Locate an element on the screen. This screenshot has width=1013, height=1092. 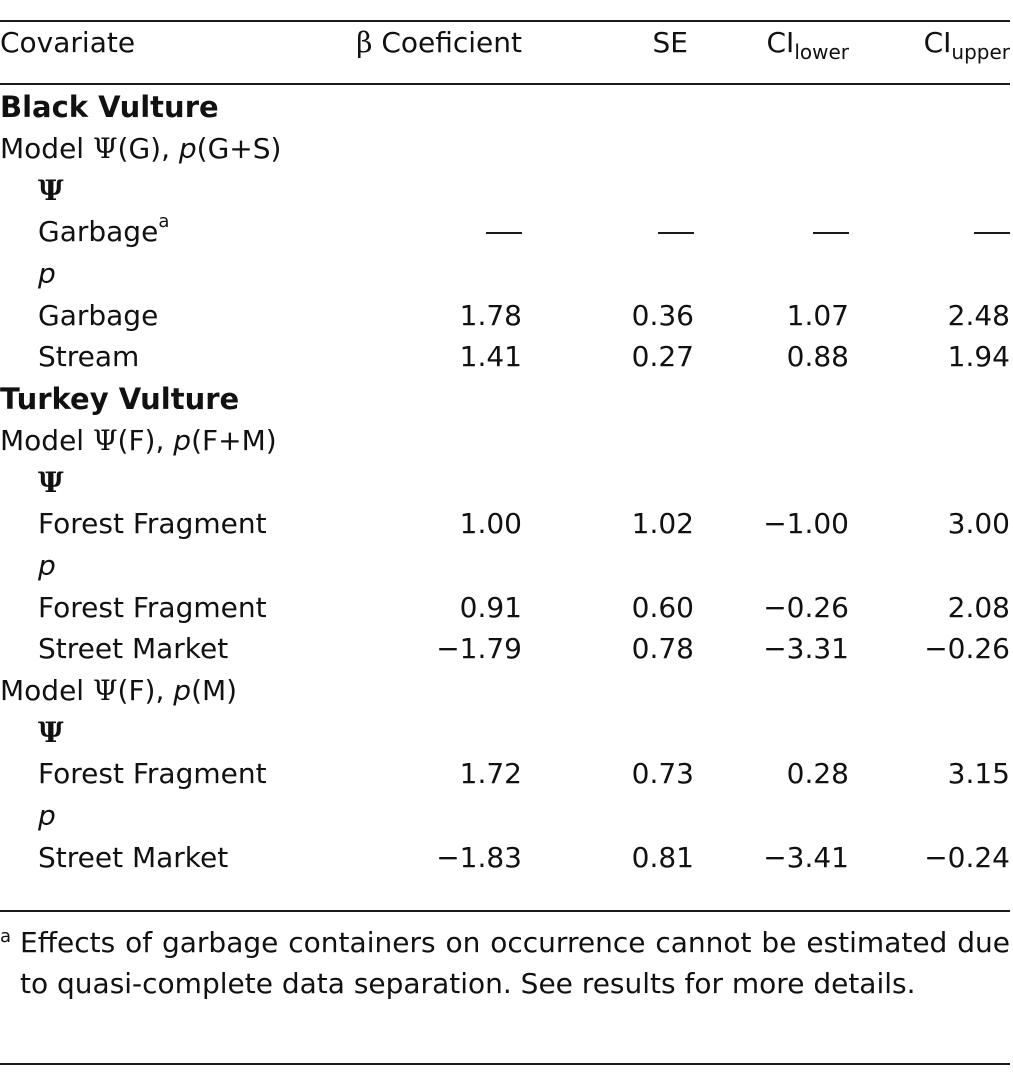
table-row: Garbagea is located at coordinates (505, 232).